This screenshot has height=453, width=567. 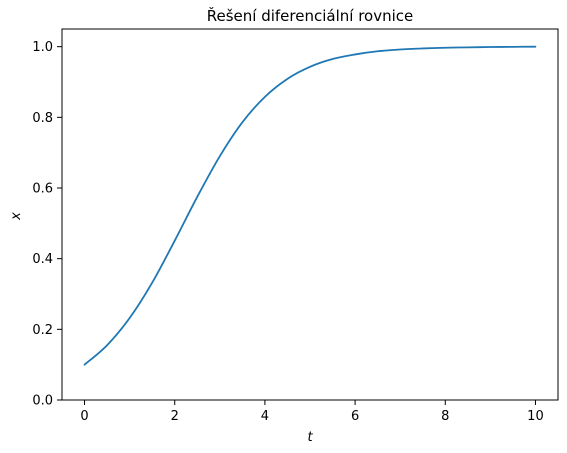 What do you see at coordinates (310, 437) in the screenshot?
I see `x-axis-label: t` at bounding box center [310, 437].